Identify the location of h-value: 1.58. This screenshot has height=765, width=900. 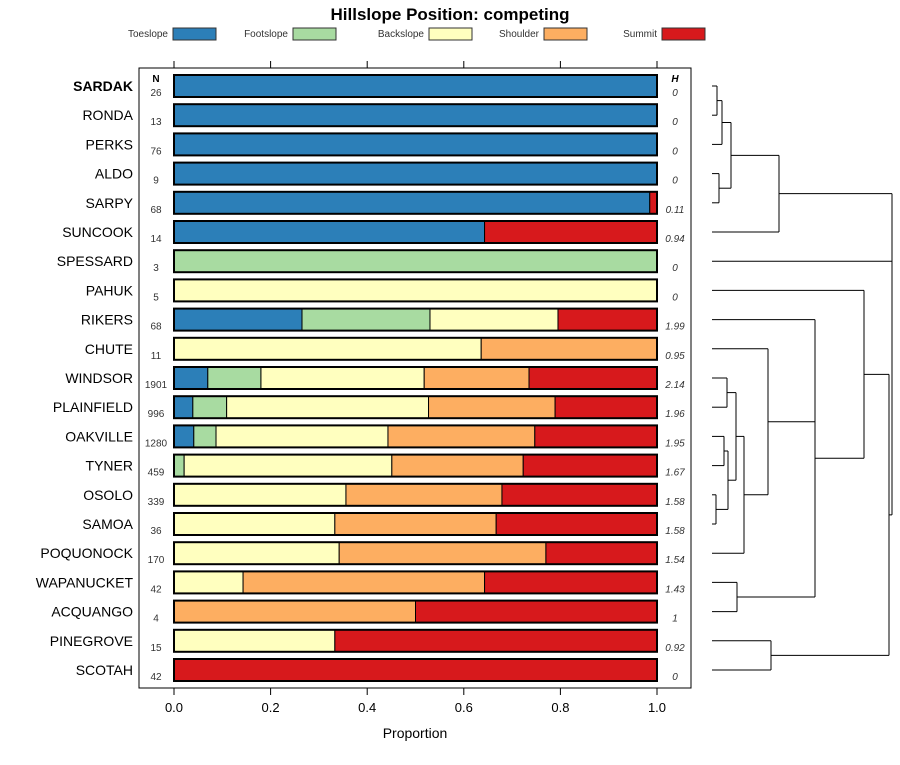
(675, 531).